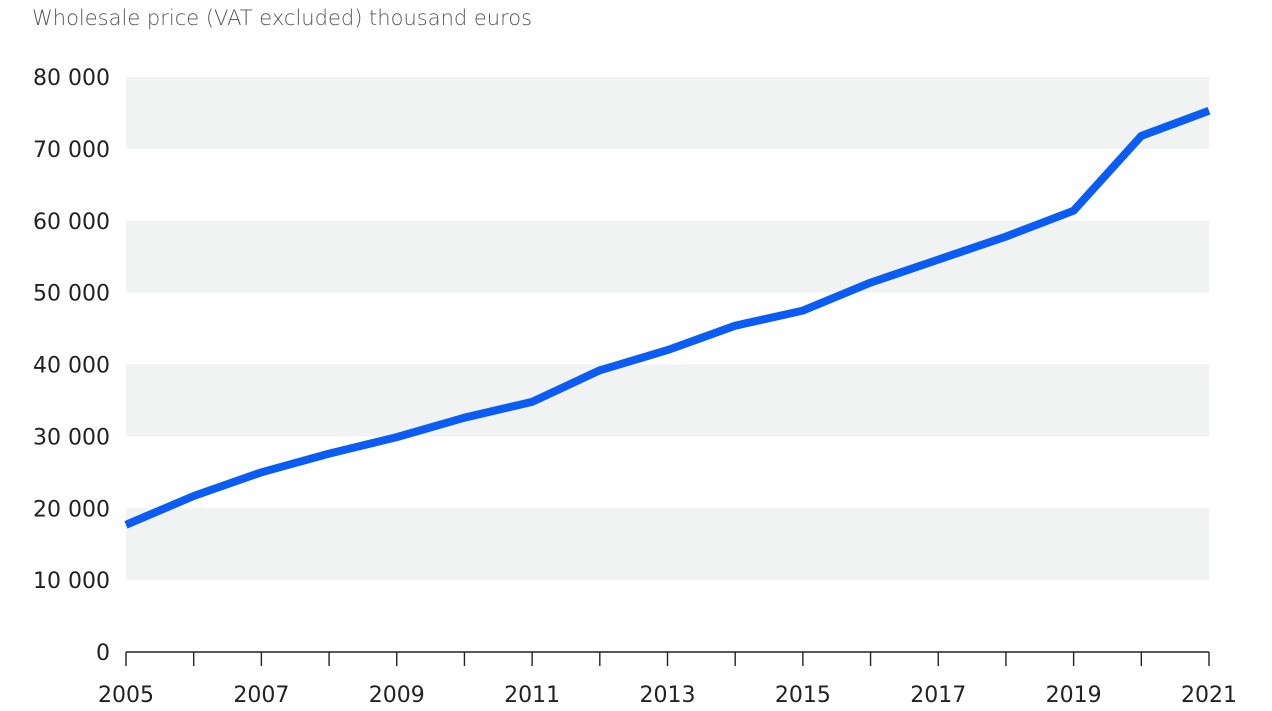 This screenshot has height=711, width=1272. What do you see at coordinates (71, 222) in the screenshot?
I see `y-tick-label: 60 000` at bounding box center [71, 222].